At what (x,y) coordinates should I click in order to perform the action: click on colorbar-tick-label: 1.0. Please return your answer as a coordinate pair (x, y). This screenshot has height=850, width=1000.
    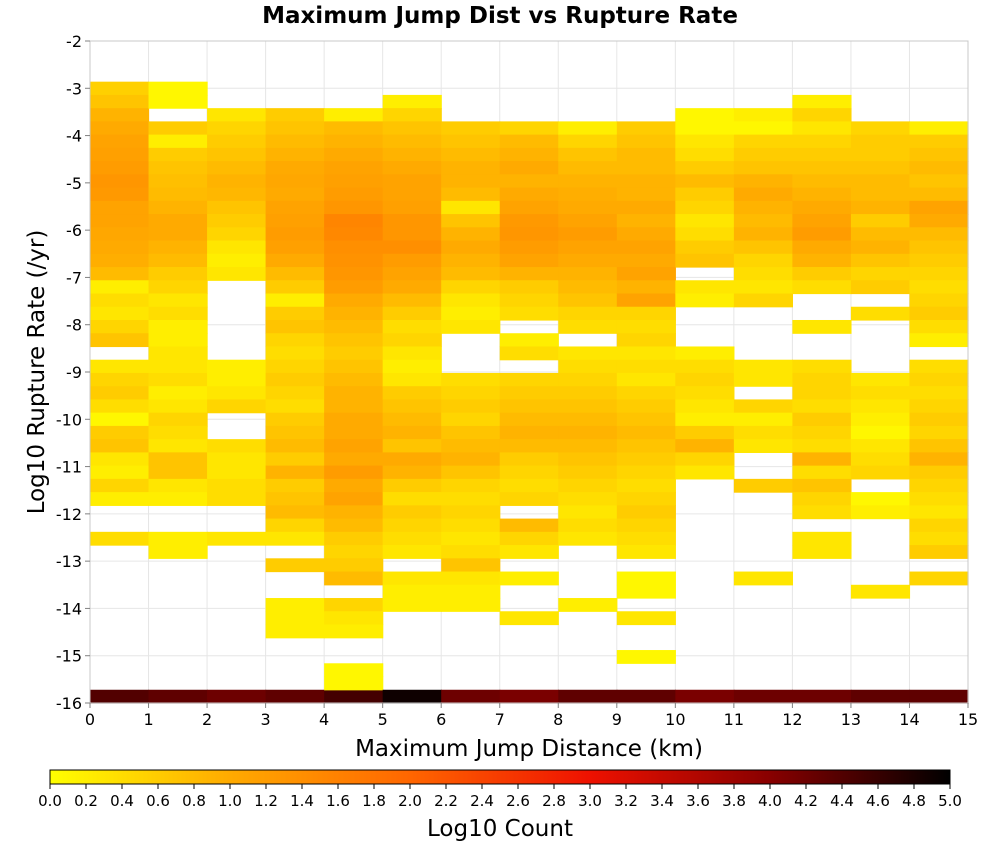
    Looking at the image, I should click on (230, 801).